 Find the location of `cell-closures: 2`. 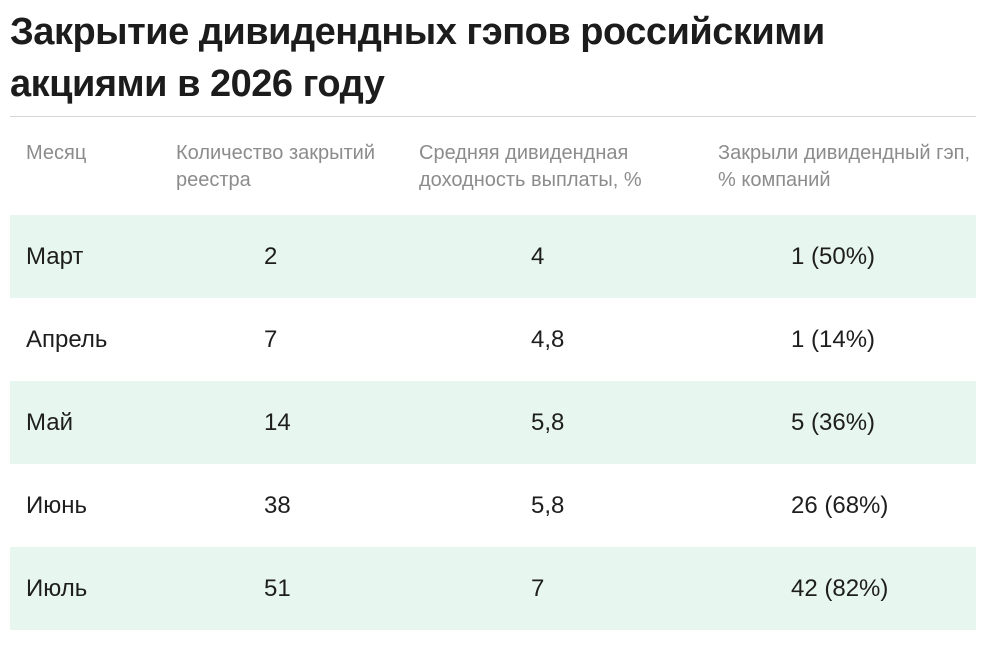

cell-closures: 2 is located at coordinates (271, 256).